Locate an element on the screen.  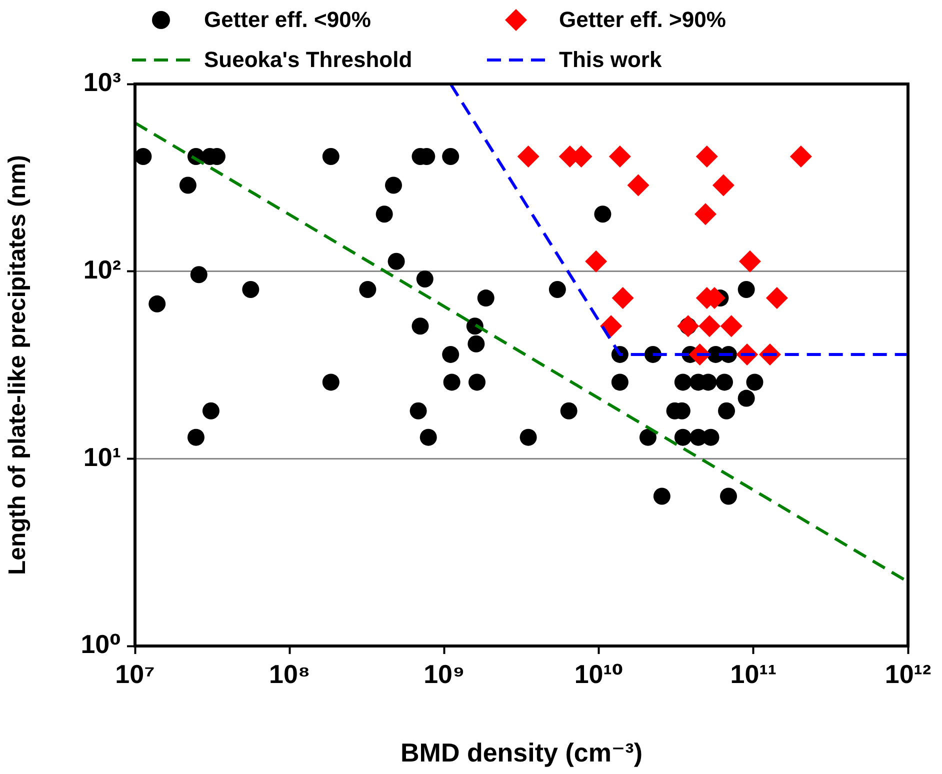
x-tick-label: 10⁸ is located at coordinates (289, 673).